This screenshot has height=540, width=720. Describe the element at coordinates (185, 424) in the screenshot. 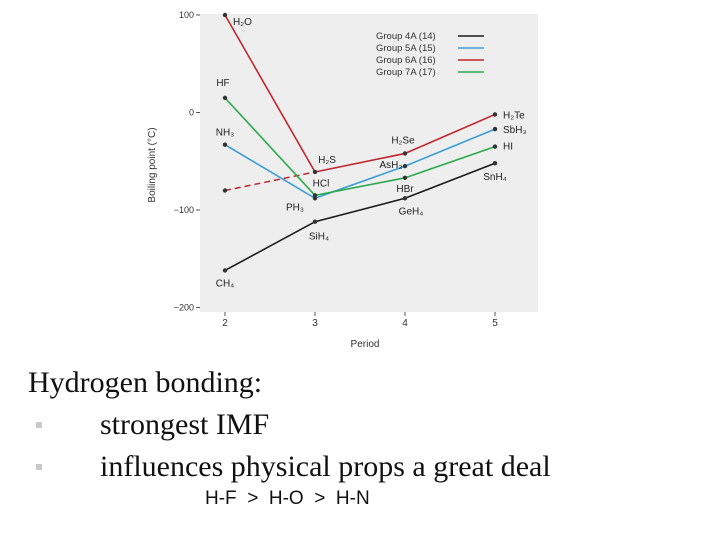

I see `bullet-text: strongest IMF` at that location.